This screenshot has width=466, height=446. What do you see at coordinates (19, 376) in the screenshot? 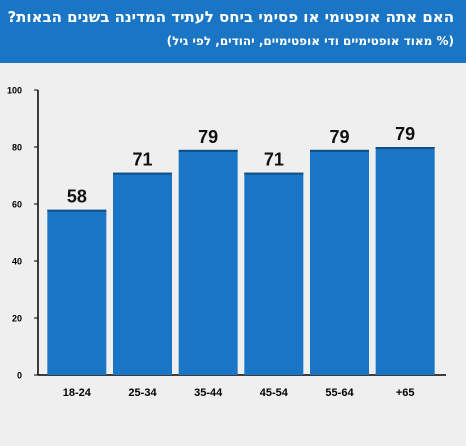
I see `y-tick-label: 0` at bounding box center [19, 376].